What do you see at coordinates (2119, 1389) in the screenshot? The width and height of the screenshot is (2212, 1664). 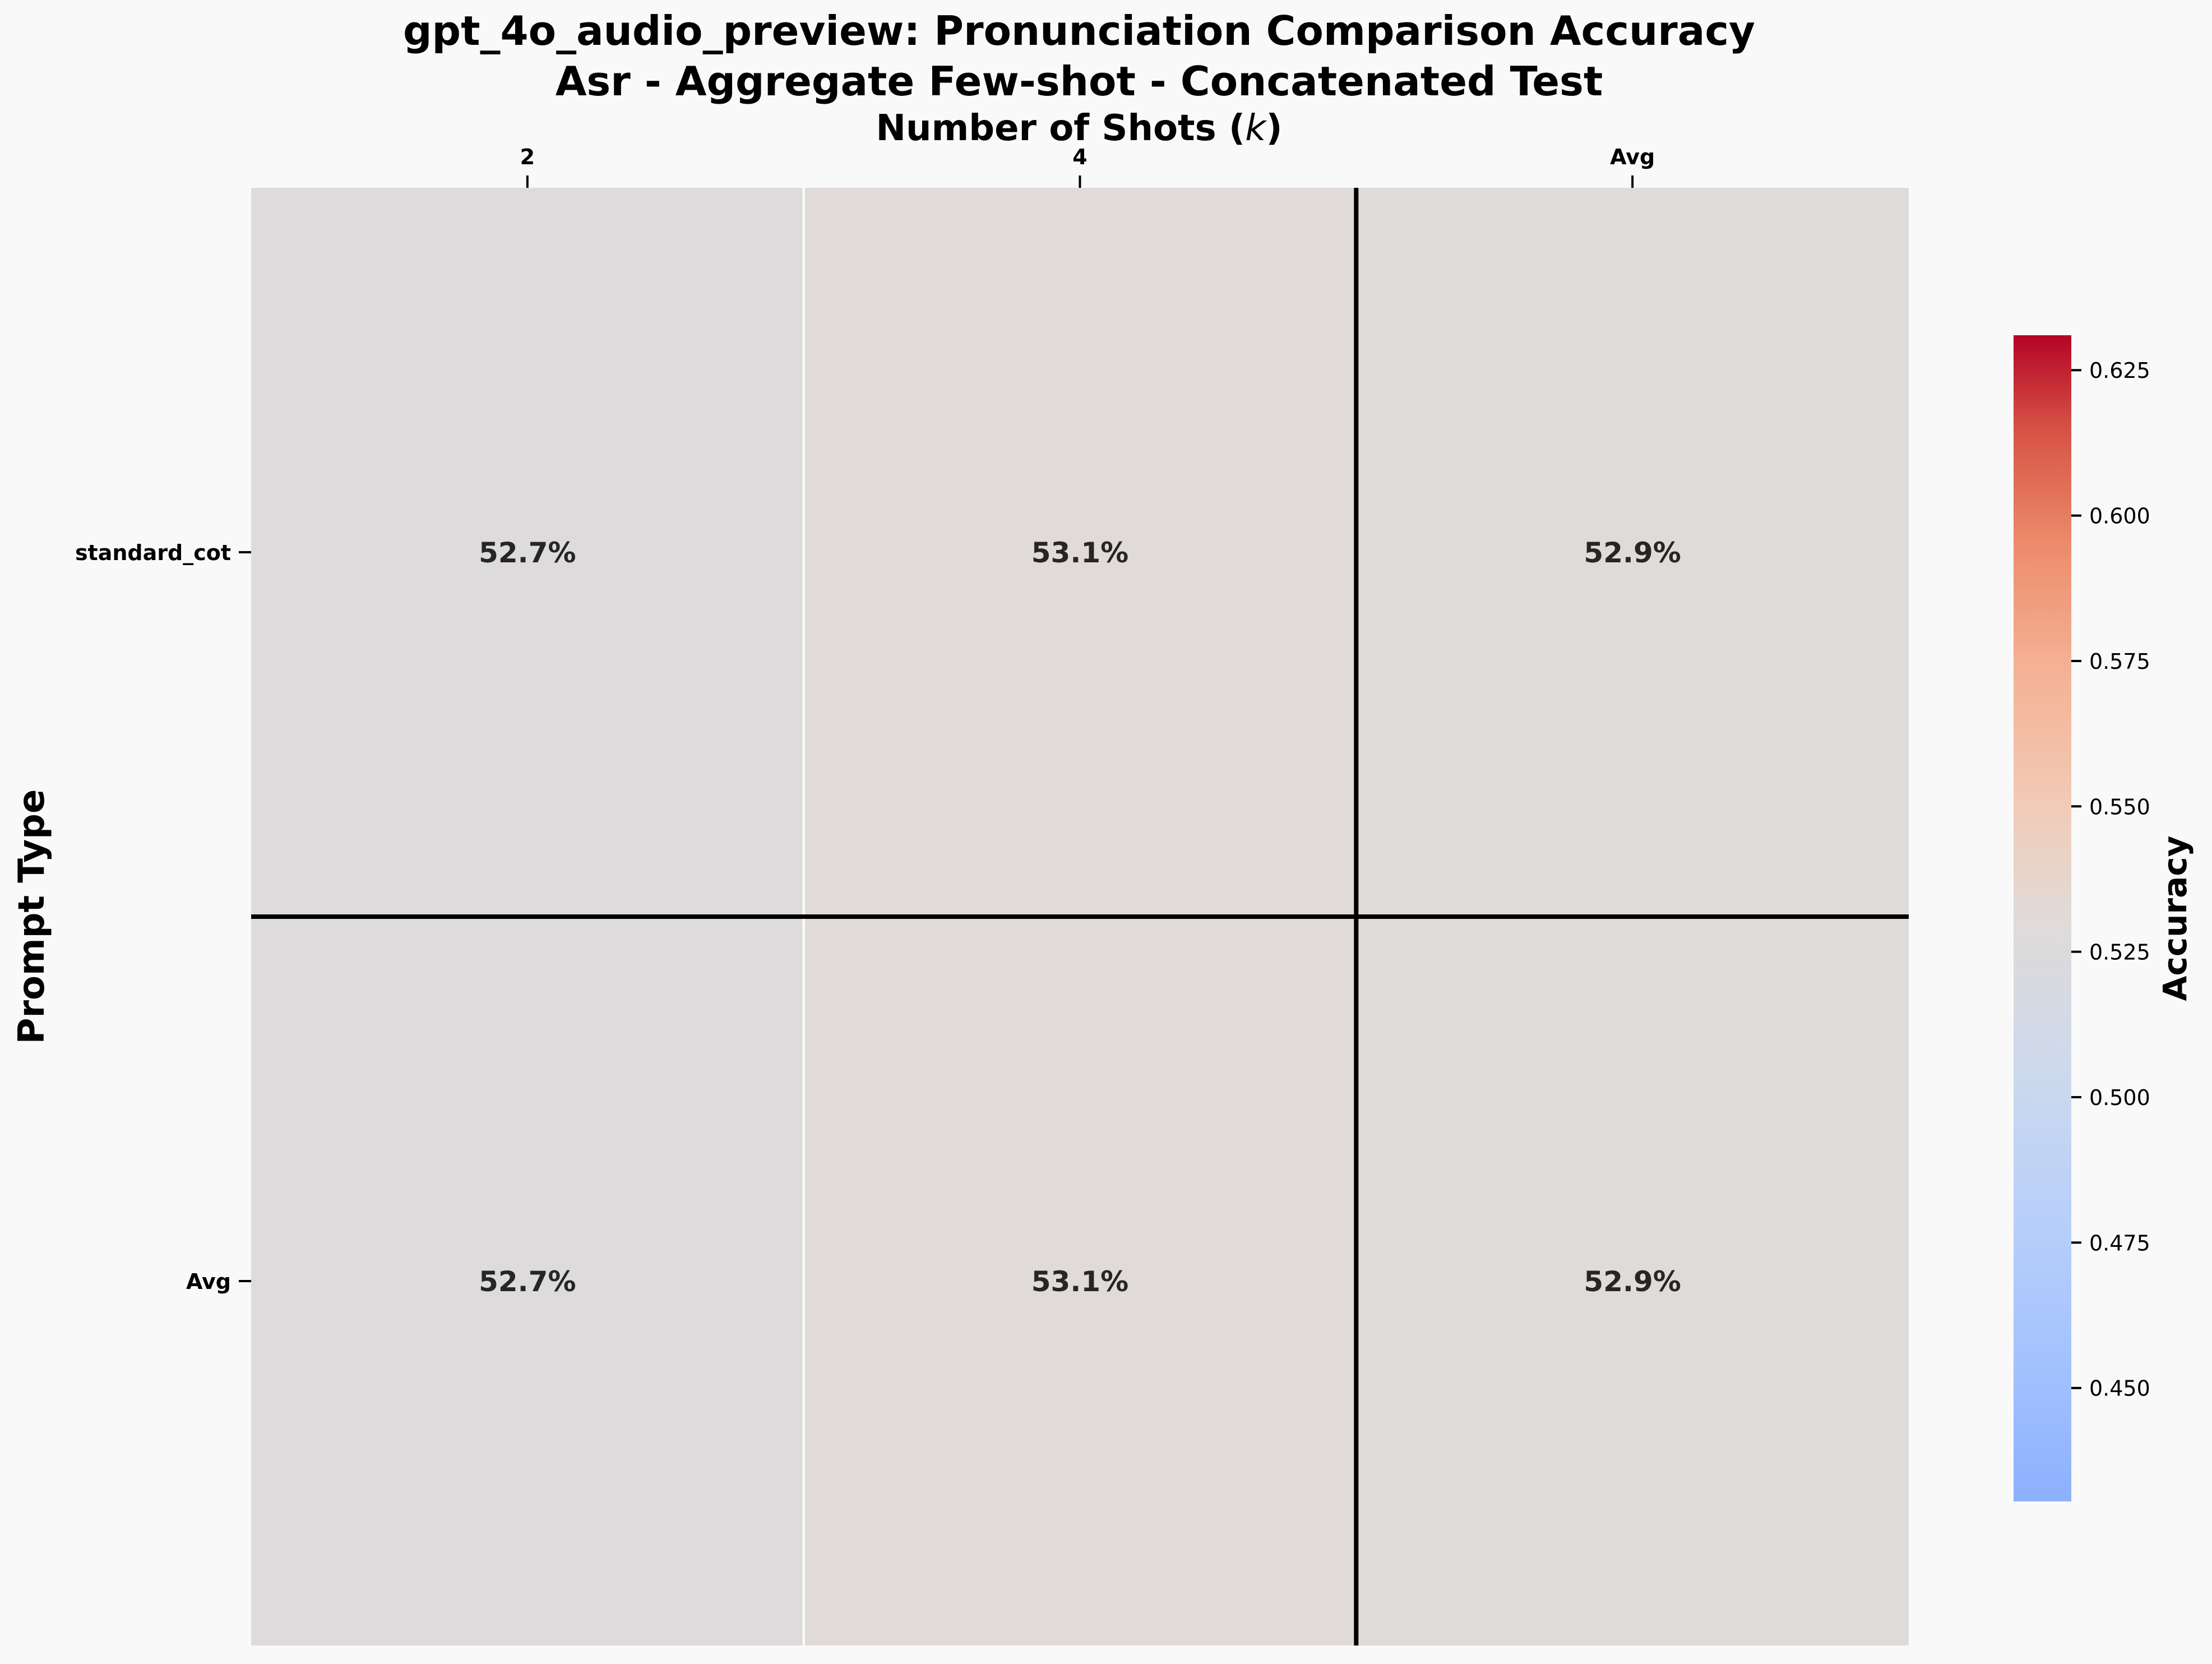 I see `colorbar-tick-label: 0.450` at bounding box center [2119, 1389].